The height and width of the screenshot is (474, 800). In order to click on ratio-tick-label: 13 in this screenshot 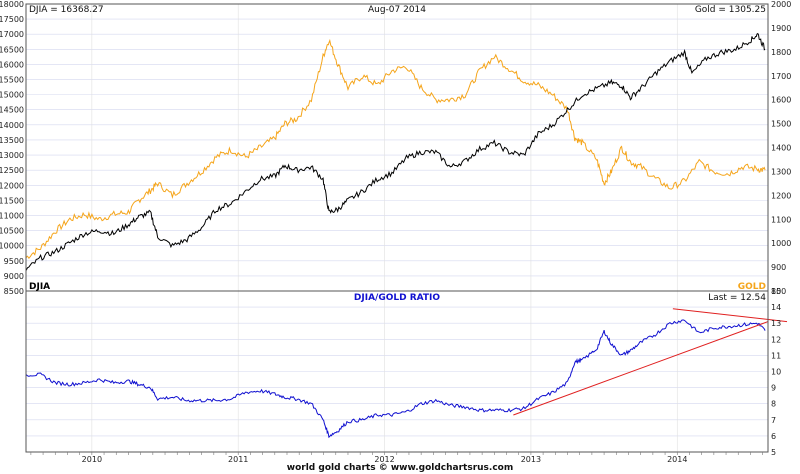, I will do `click(776, 323)`.